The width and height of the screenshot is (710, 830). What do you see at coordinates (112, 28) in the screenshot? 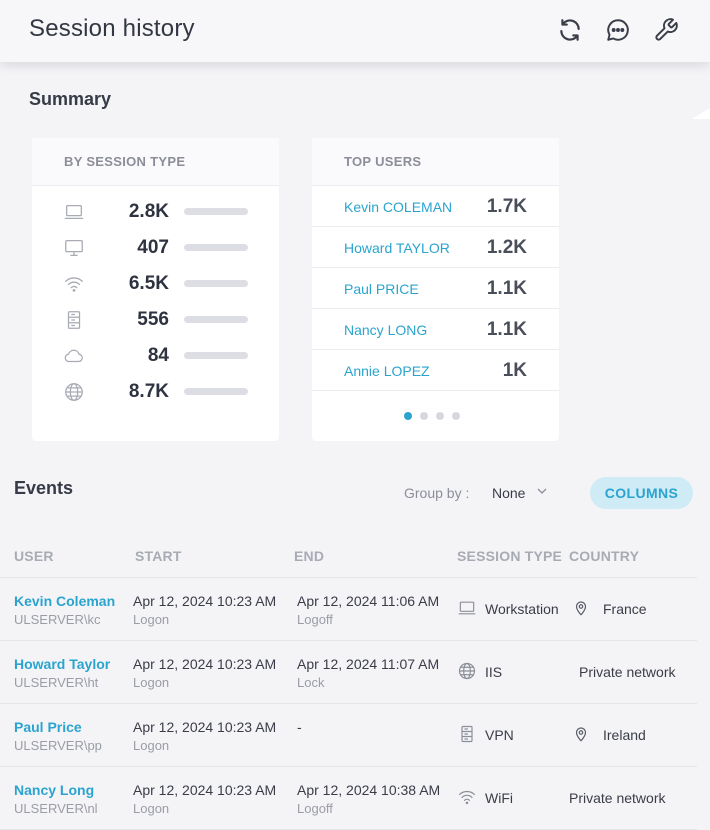
I see `page-title: Session history` at bounding box center [112, 28].